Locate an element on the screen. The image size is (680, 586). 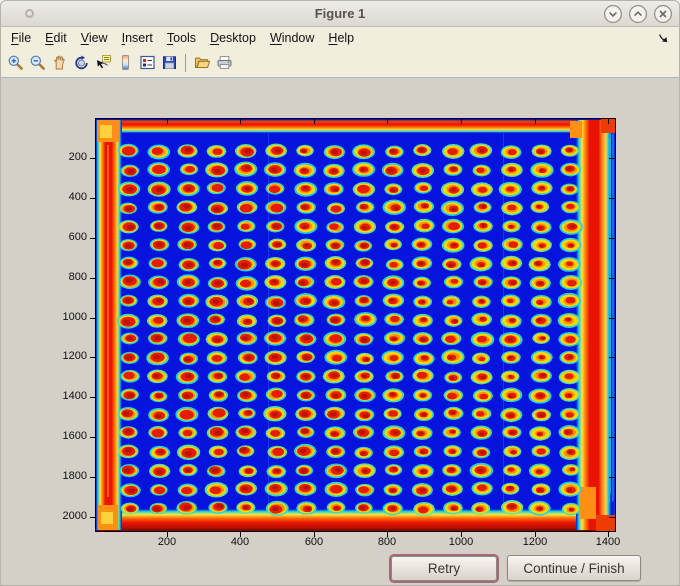
maximize-button is located at coordinates (638, 14).